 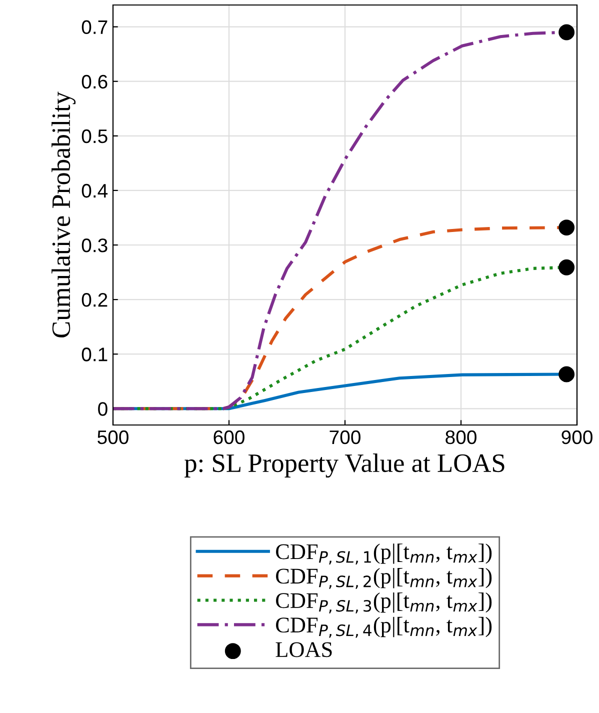 I want to click on legend-label: CDF$_{P,SL,4}$(p|[t$_{mn}$, t$_{mx}$]), so click(x=384, y=627).